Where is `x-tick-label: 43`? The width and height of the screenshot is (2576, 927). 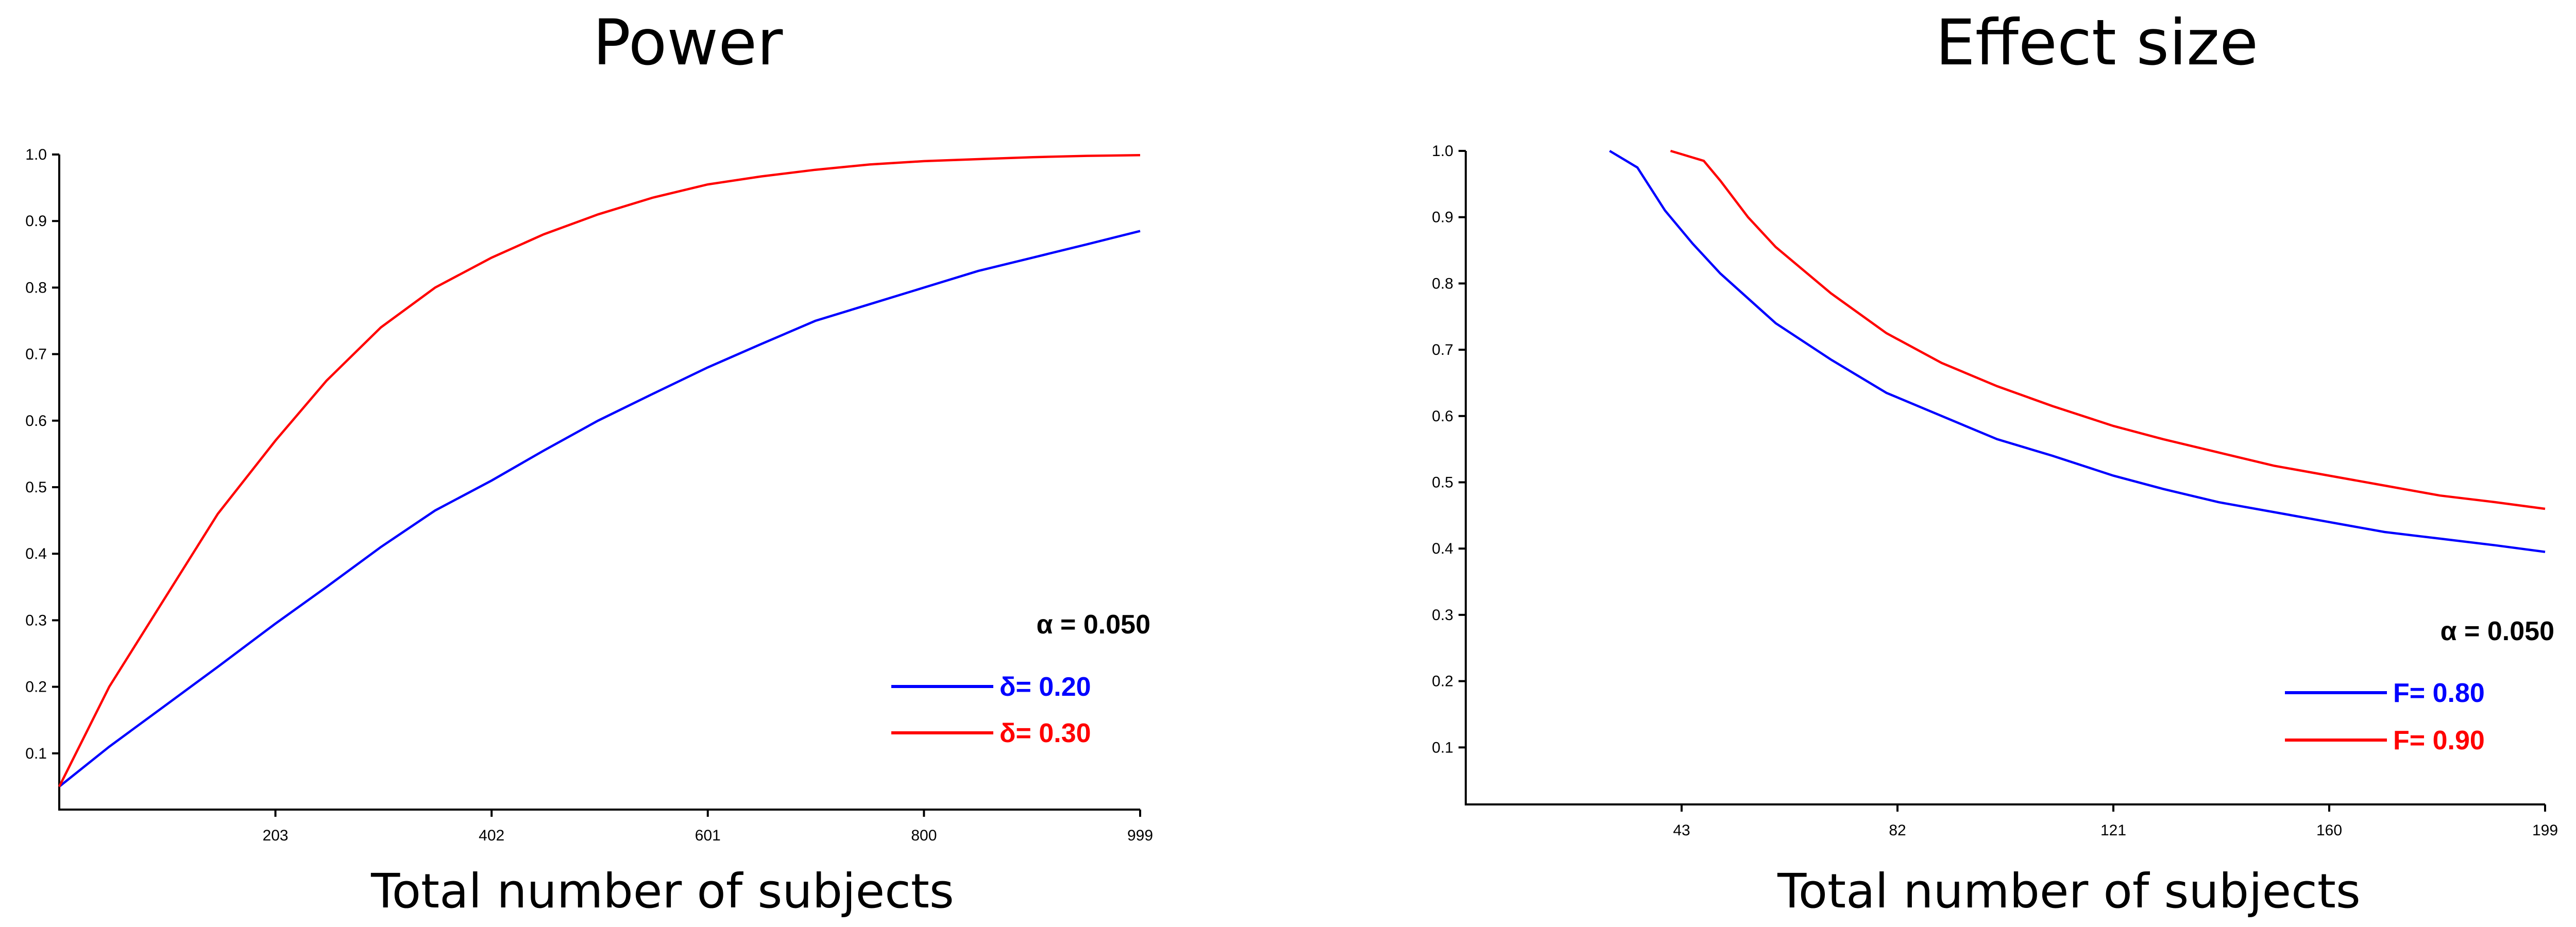 x-tick-label: 43 is located at coordinates (1681, 830).